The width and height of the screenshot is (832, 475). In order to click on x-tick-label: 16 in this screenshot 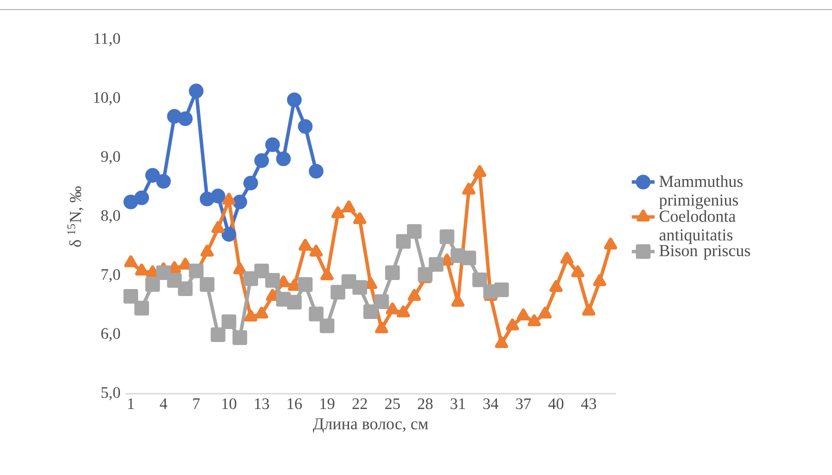, I will do `click(295, 404)`.